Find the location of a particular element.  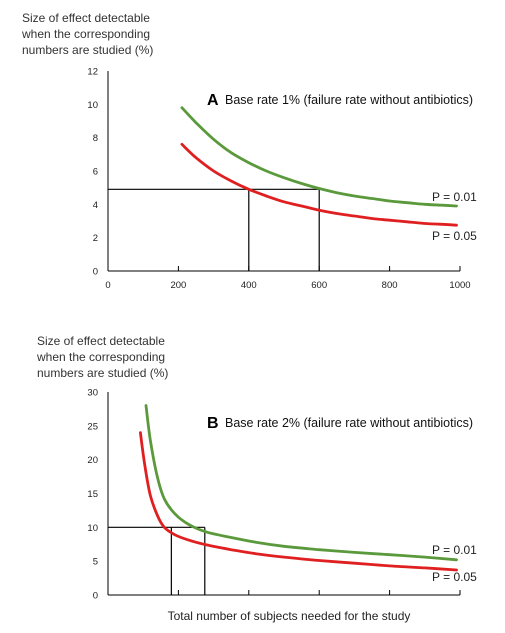

chart-a-y-axis-label-line: when the corresponding is located at coordinates (85, 34).